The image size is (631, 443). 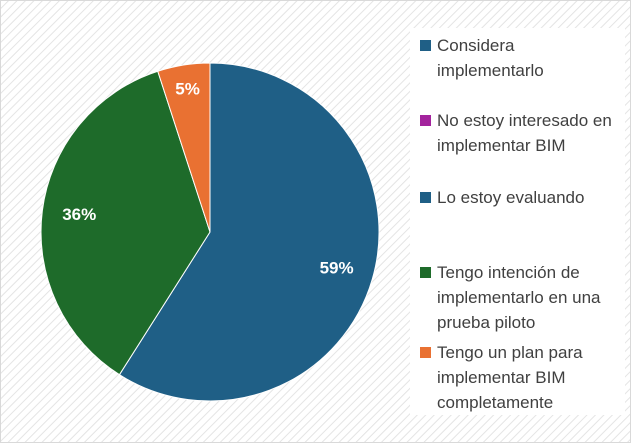 What do you see at coordinates (184, 147) in the screenshot?
I see `pie-slice` at bounding box center [184, 147].